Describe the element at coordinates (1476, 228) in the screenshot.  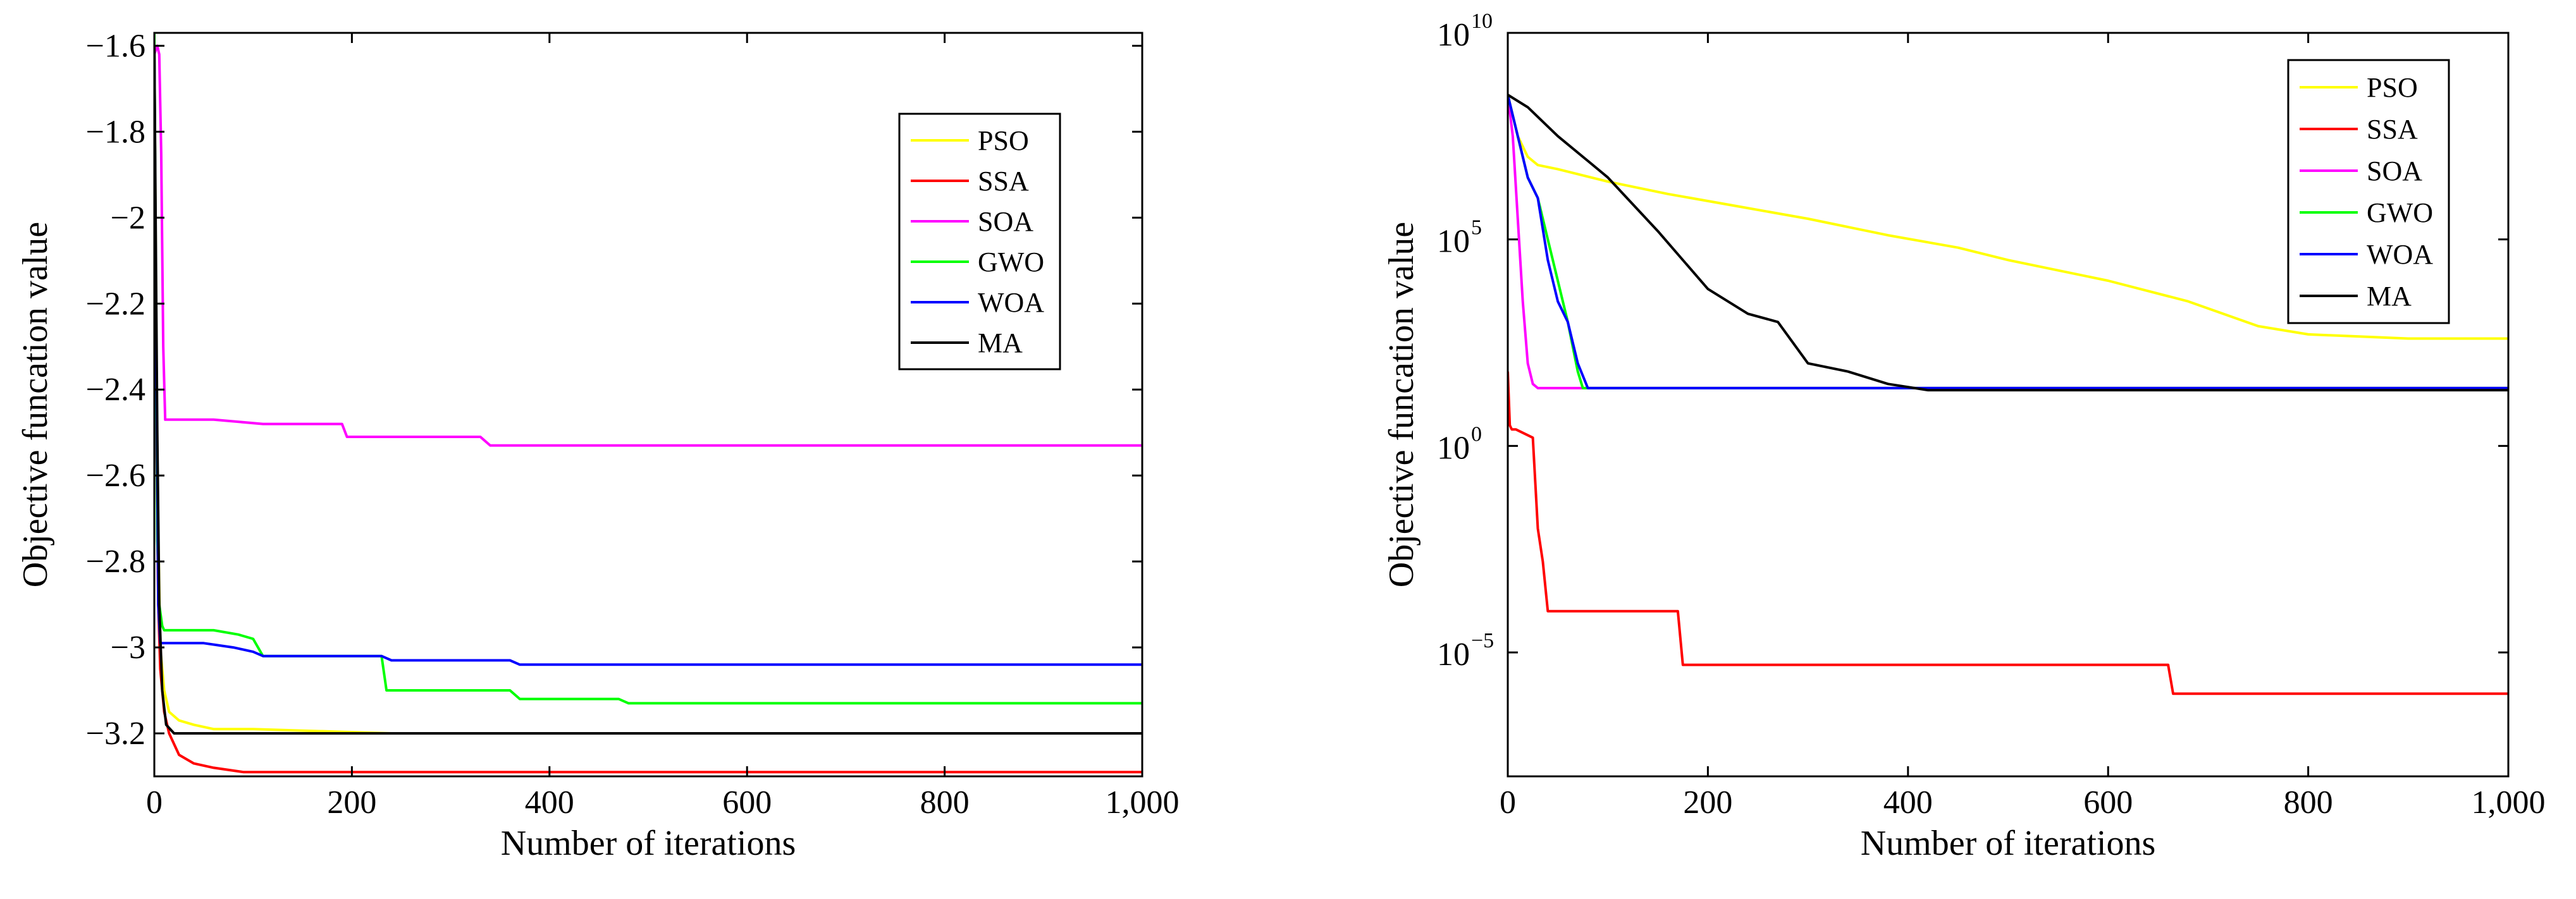
I see `y-tick-exponent: 5` at that location.